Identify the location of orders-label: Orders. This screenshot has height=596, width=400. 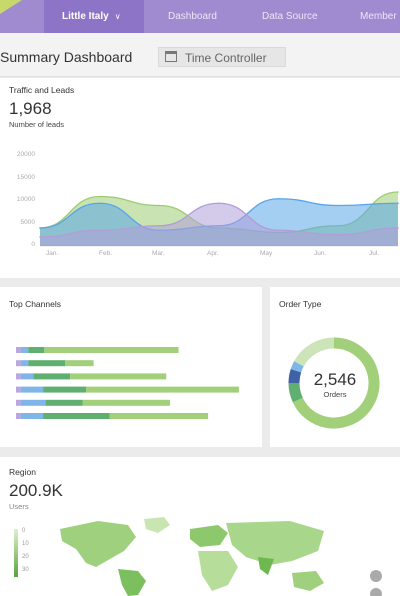
(335, 394).